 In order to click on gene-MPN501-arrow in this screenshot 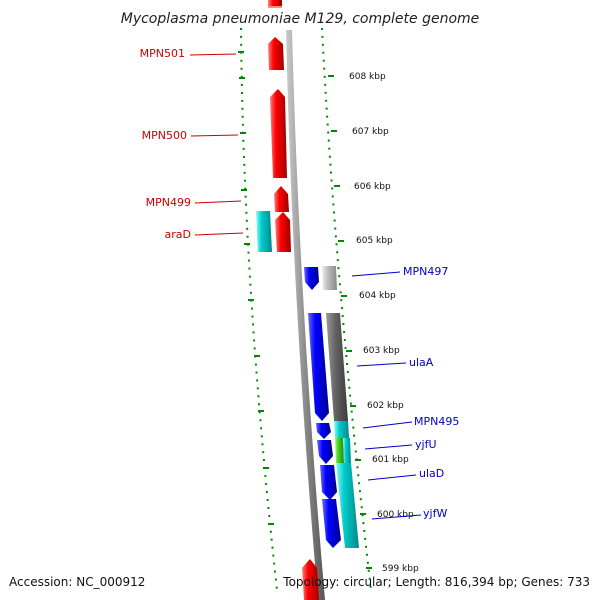, I will do `click(276, 53)`.